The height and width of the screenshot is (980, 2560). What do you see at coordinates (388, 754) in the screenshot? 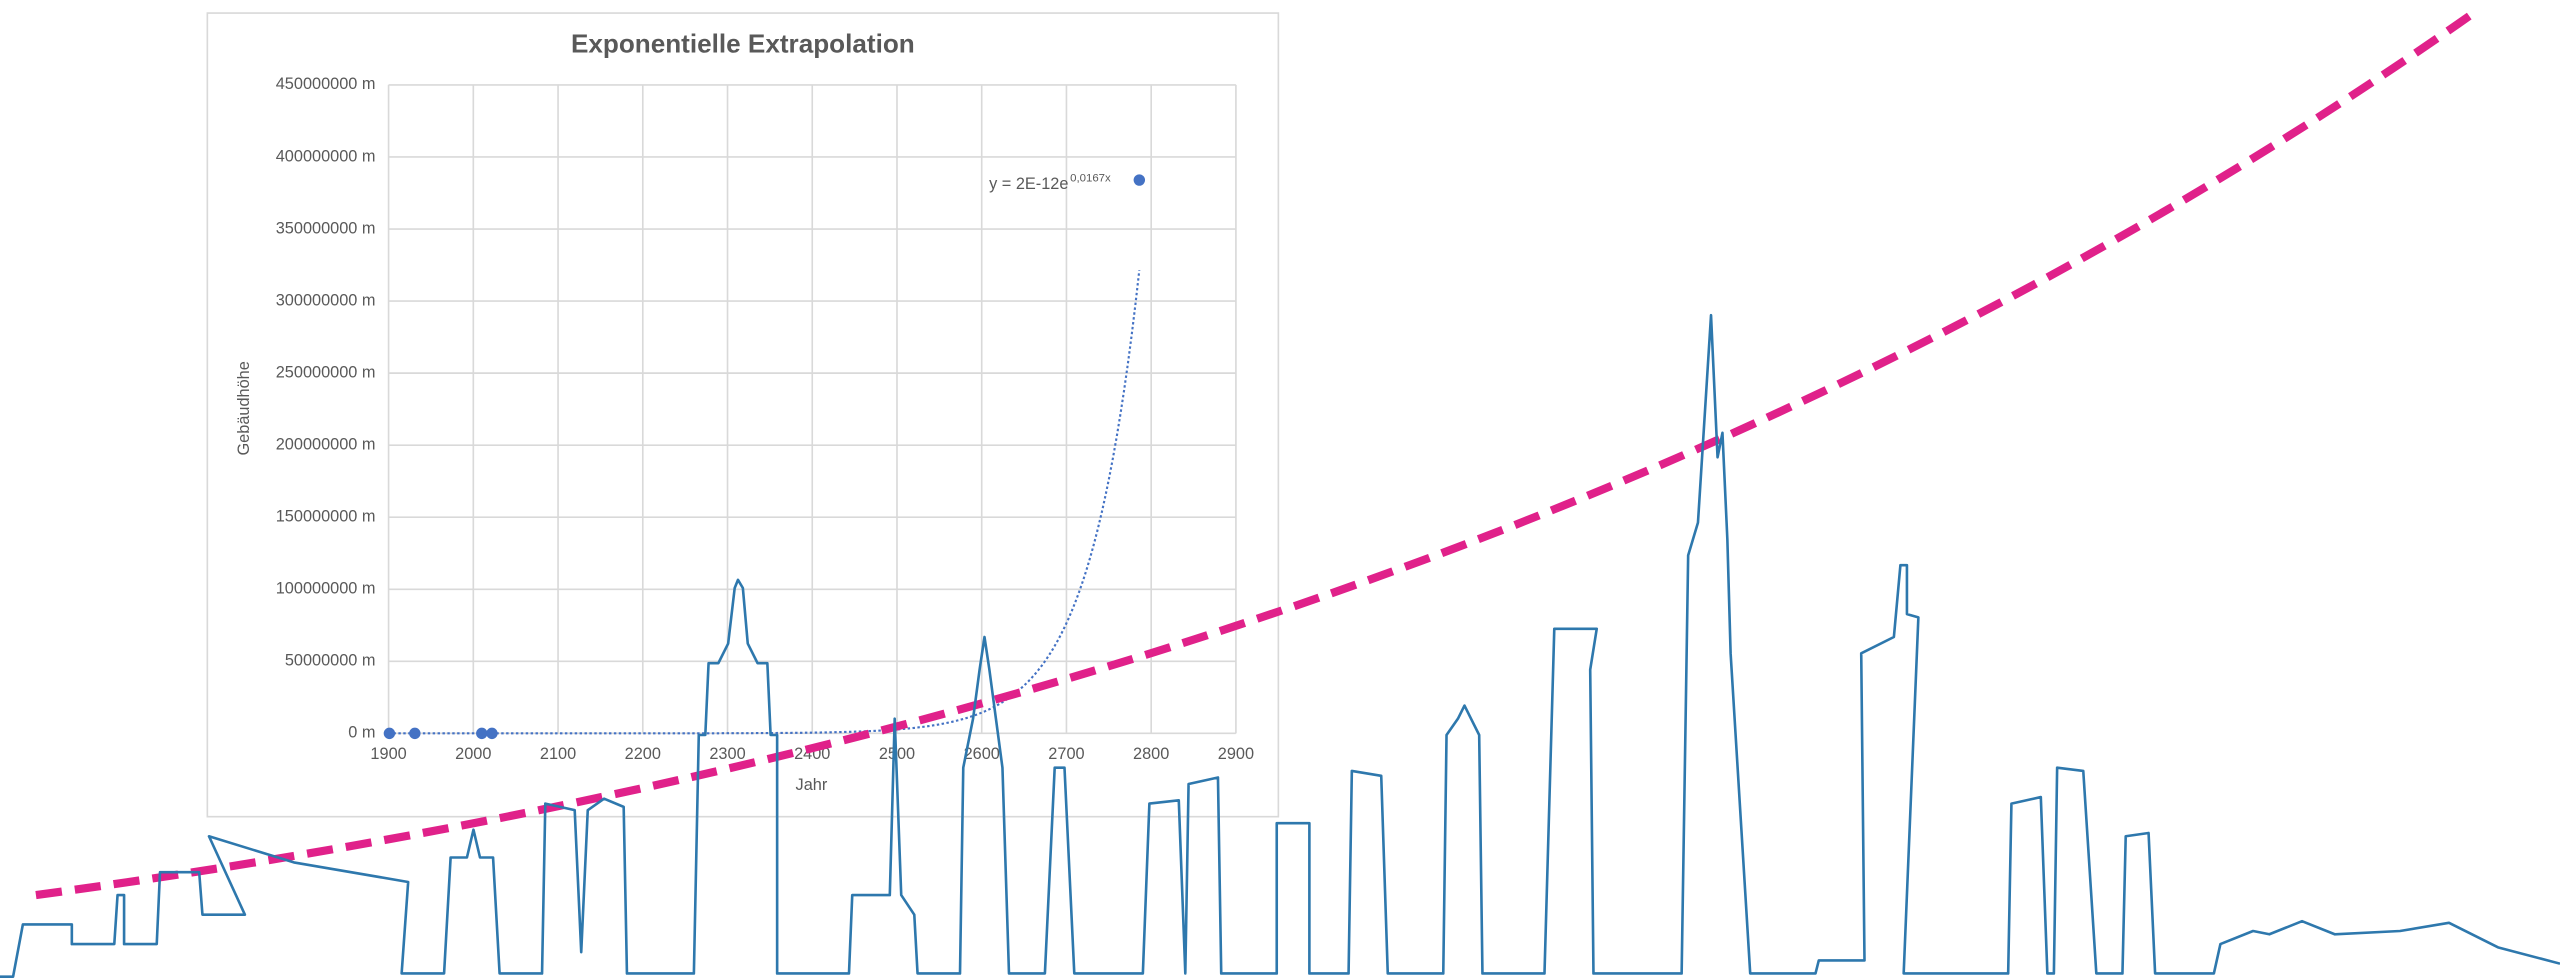
I see `x-tick-label: 1900` at bounding box center [388, 754].